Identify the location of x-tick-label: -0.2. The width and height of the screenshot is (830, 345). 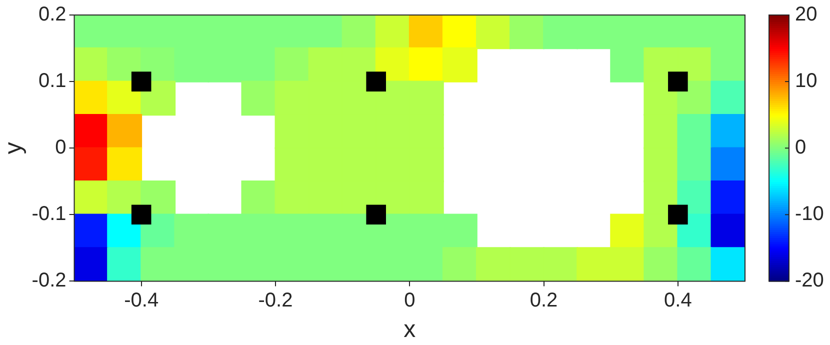
(275, 301).